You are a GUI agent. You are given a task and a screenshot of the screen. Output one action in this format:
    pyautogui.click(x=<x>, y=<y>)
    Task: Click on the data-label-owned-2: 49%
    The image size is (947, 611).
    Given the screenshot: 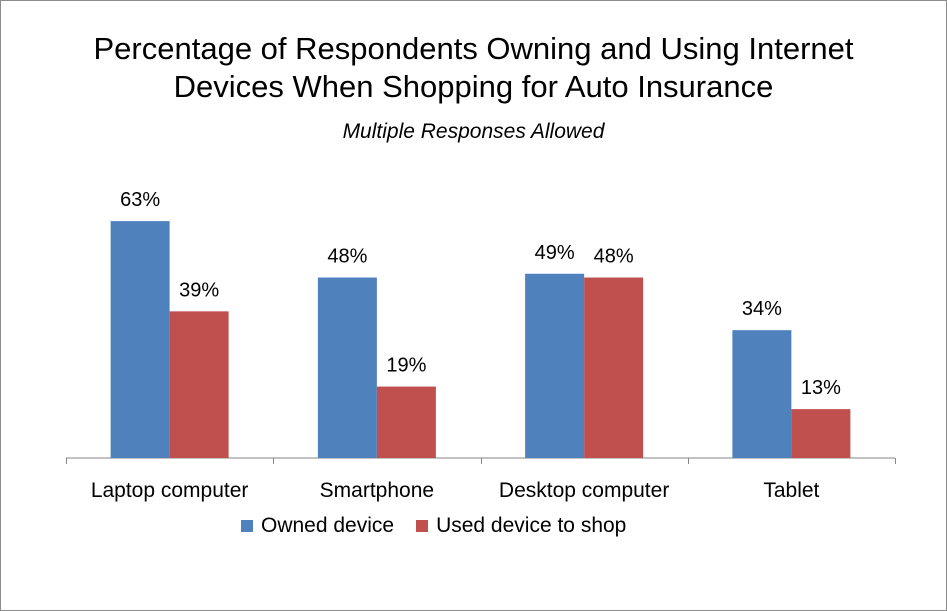 What is the action you would take?
    pyautogui.click(x=555, y=253)
    